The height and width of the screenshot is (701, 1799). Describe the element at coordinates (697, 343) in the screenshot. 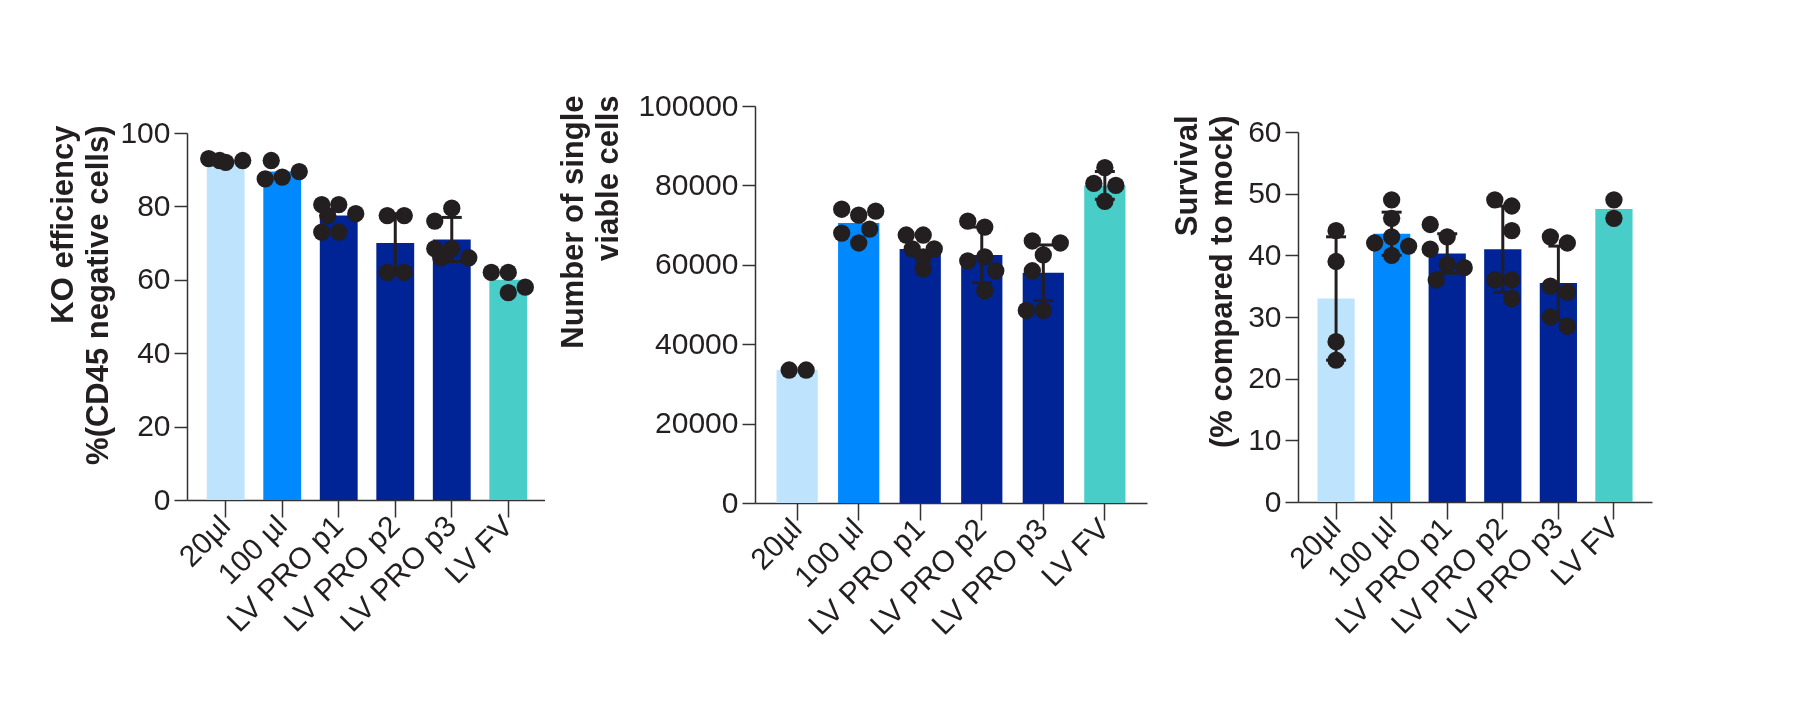

I see `y-tick-label: 40000` at that location.